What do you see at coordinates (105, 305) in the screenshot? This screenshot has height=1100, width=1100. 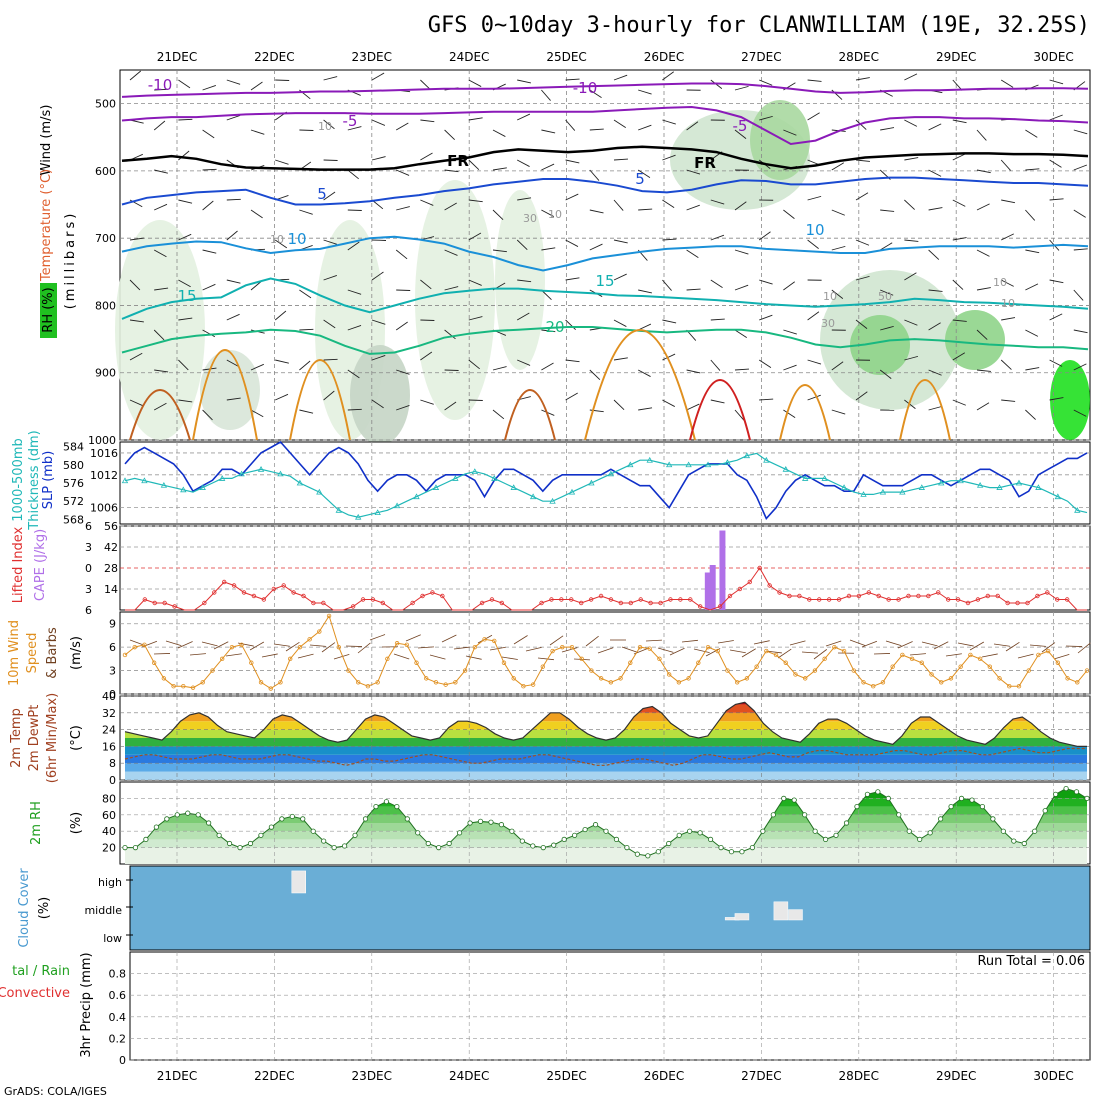 I see `pressure-tick-800: 800` at bounding box center [105, 305].